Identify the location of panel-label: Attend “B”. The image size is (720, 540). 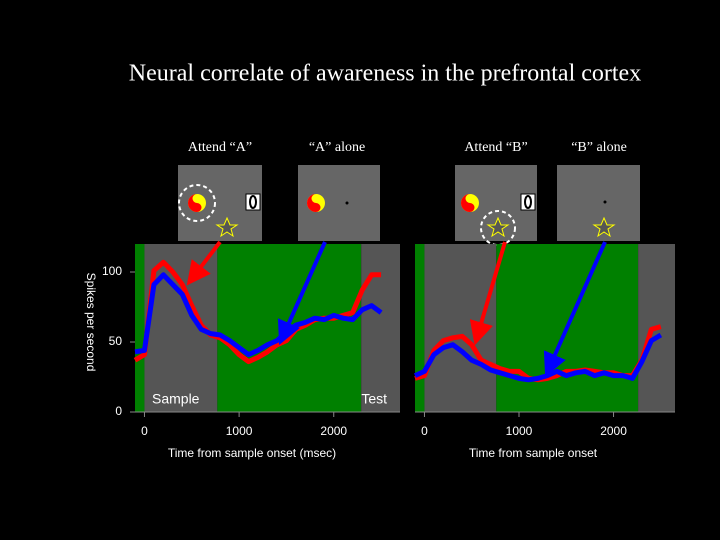
(495, 147).